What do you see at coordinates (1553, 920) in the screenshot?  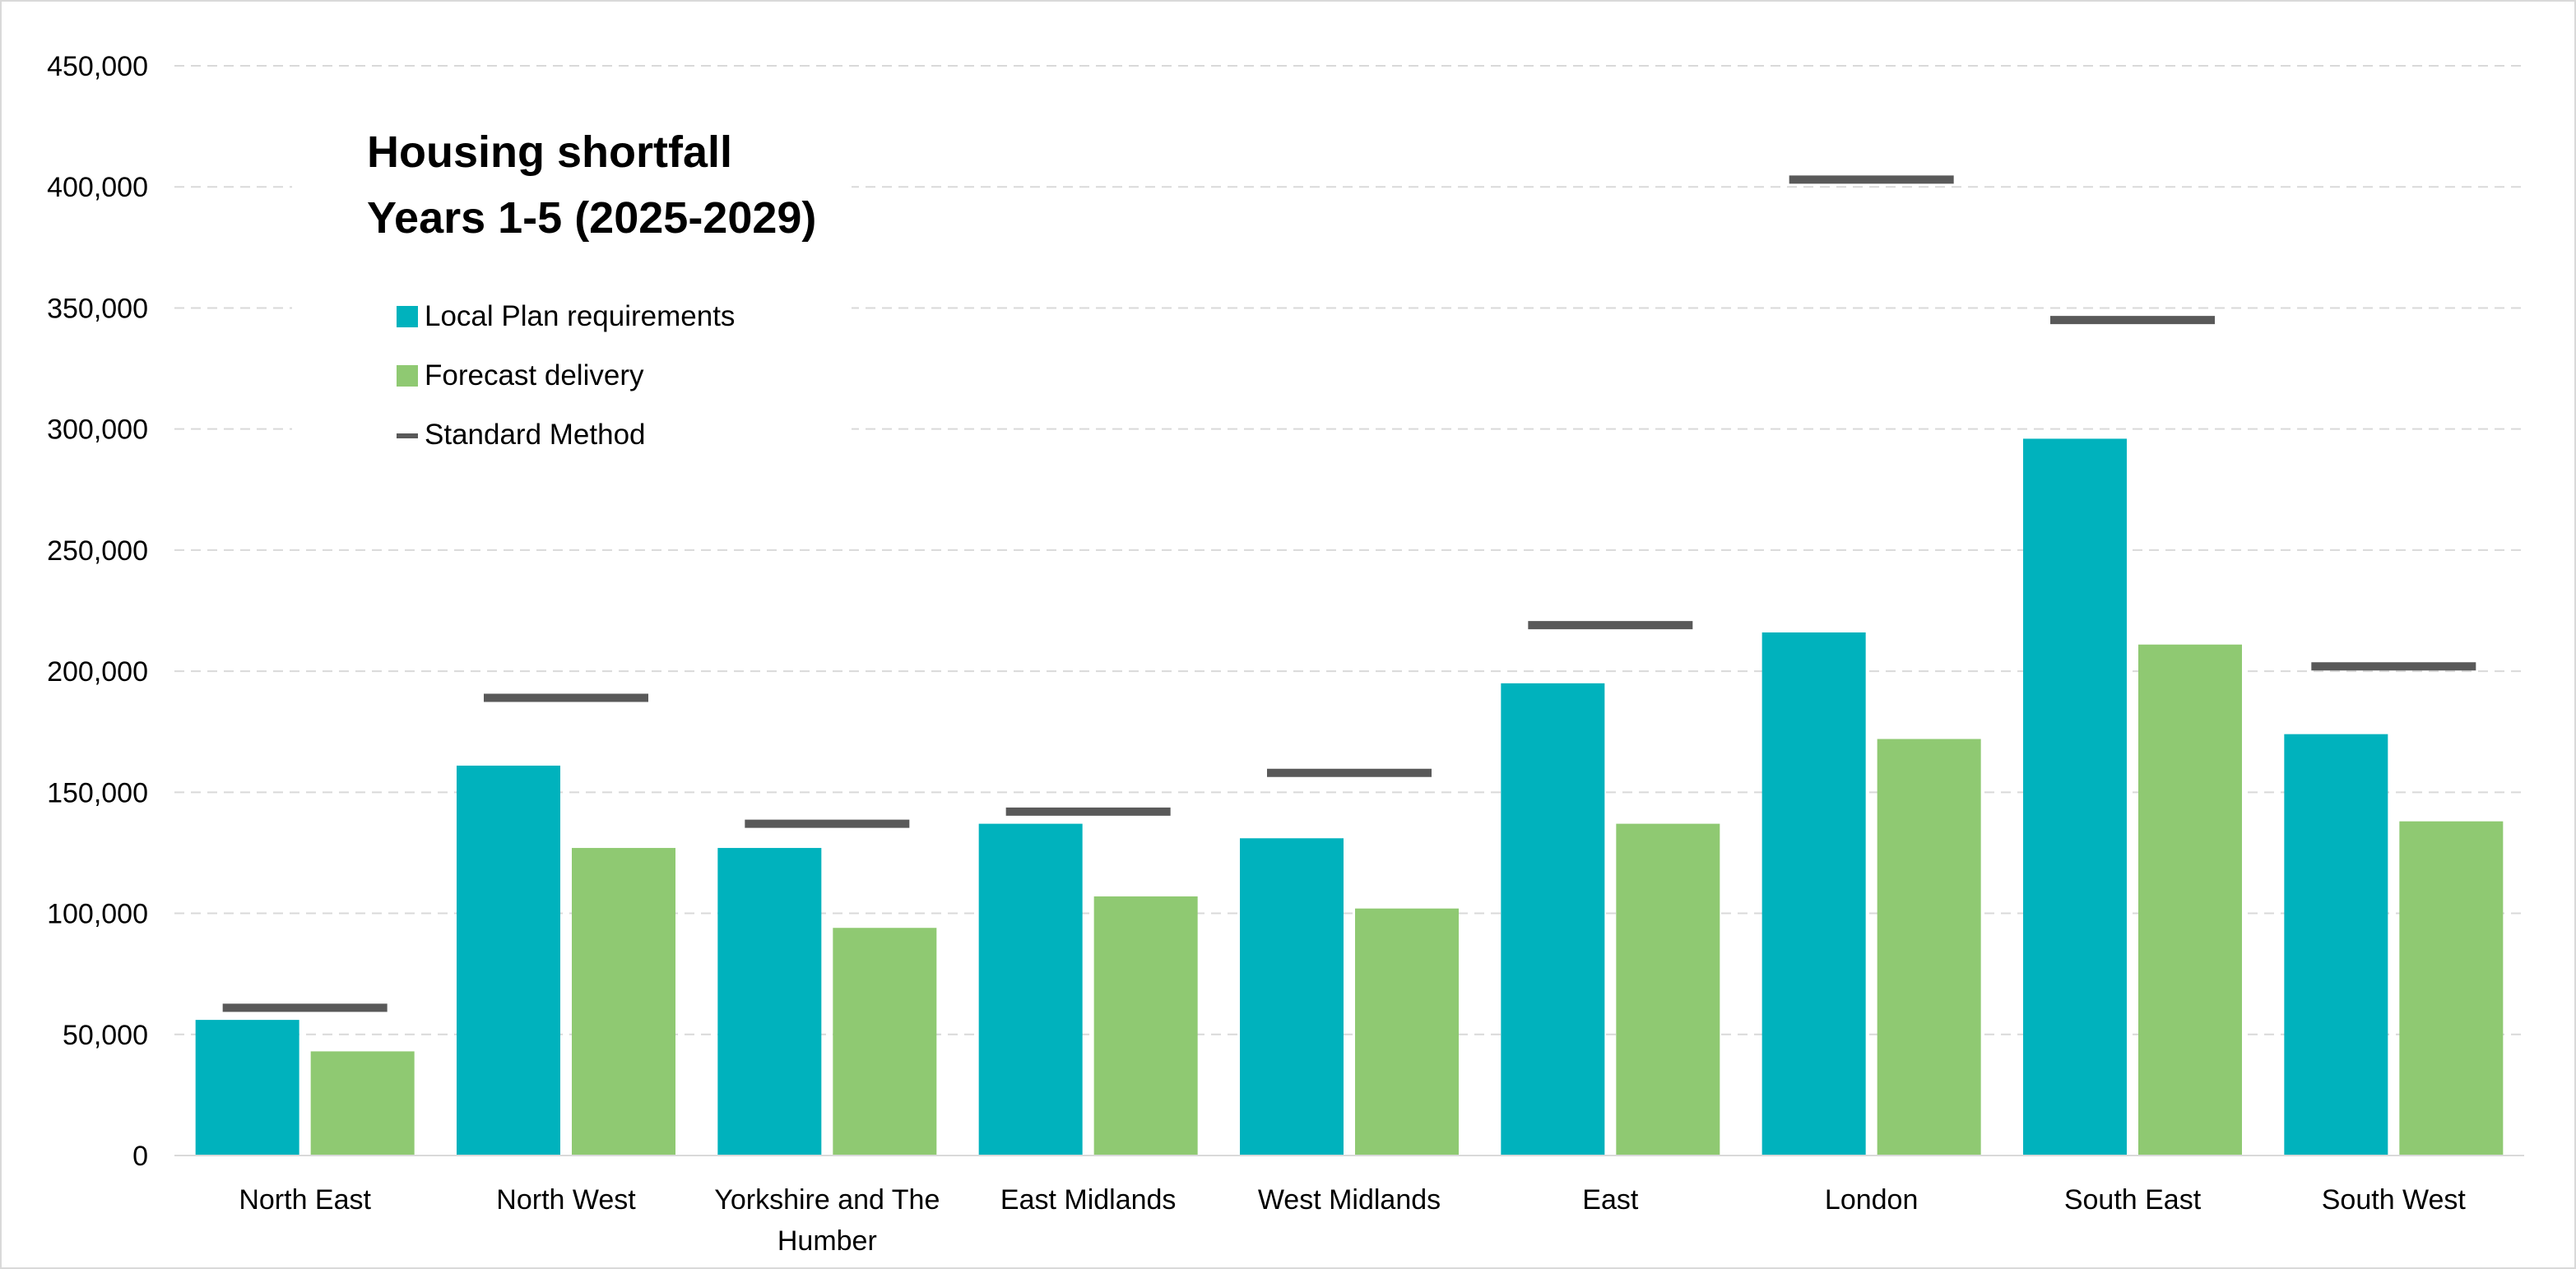 I see `bar-local-plan-requirements-east` at bounding box center [1553, 920].